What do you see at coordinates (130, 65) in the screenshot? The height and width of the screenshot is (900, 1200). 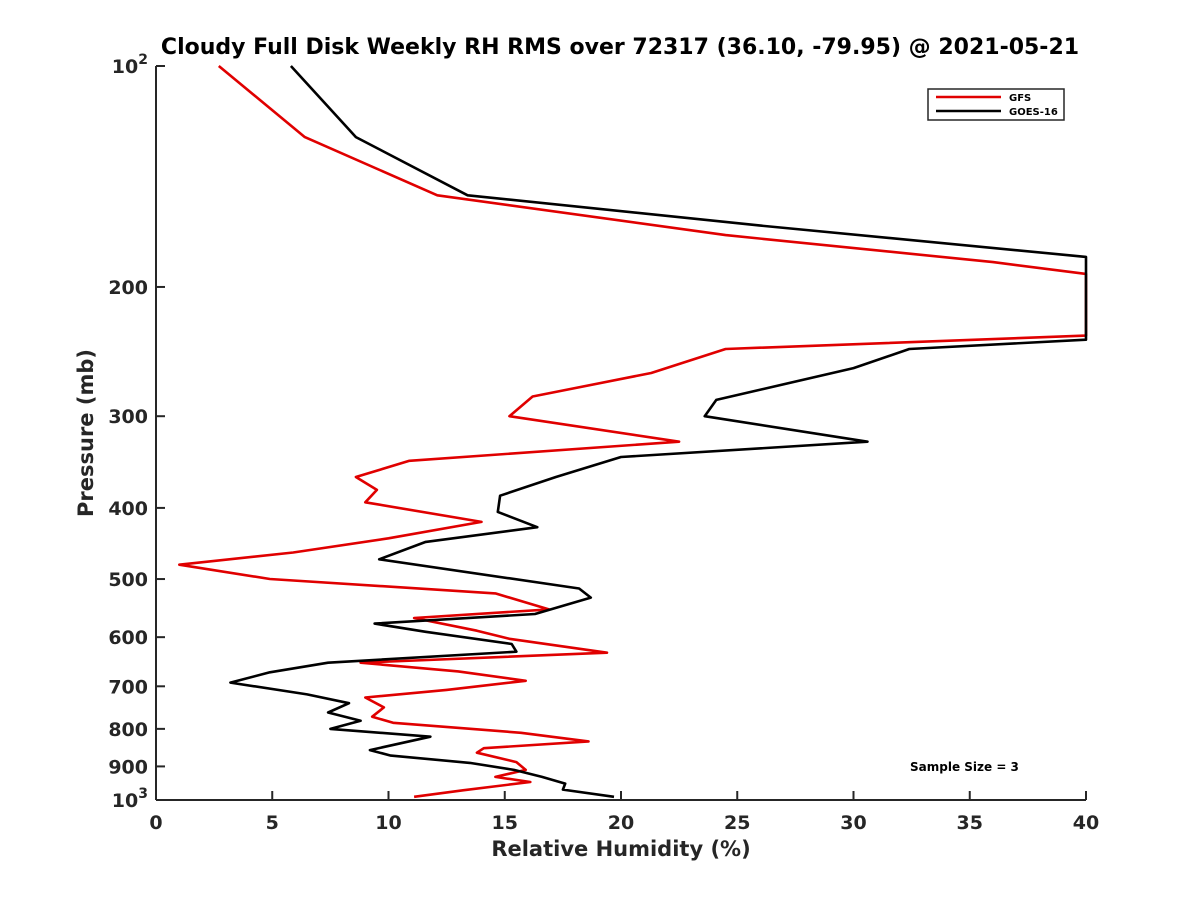 I see `y-tick-label: 10²` at bounding box center [130, 65].